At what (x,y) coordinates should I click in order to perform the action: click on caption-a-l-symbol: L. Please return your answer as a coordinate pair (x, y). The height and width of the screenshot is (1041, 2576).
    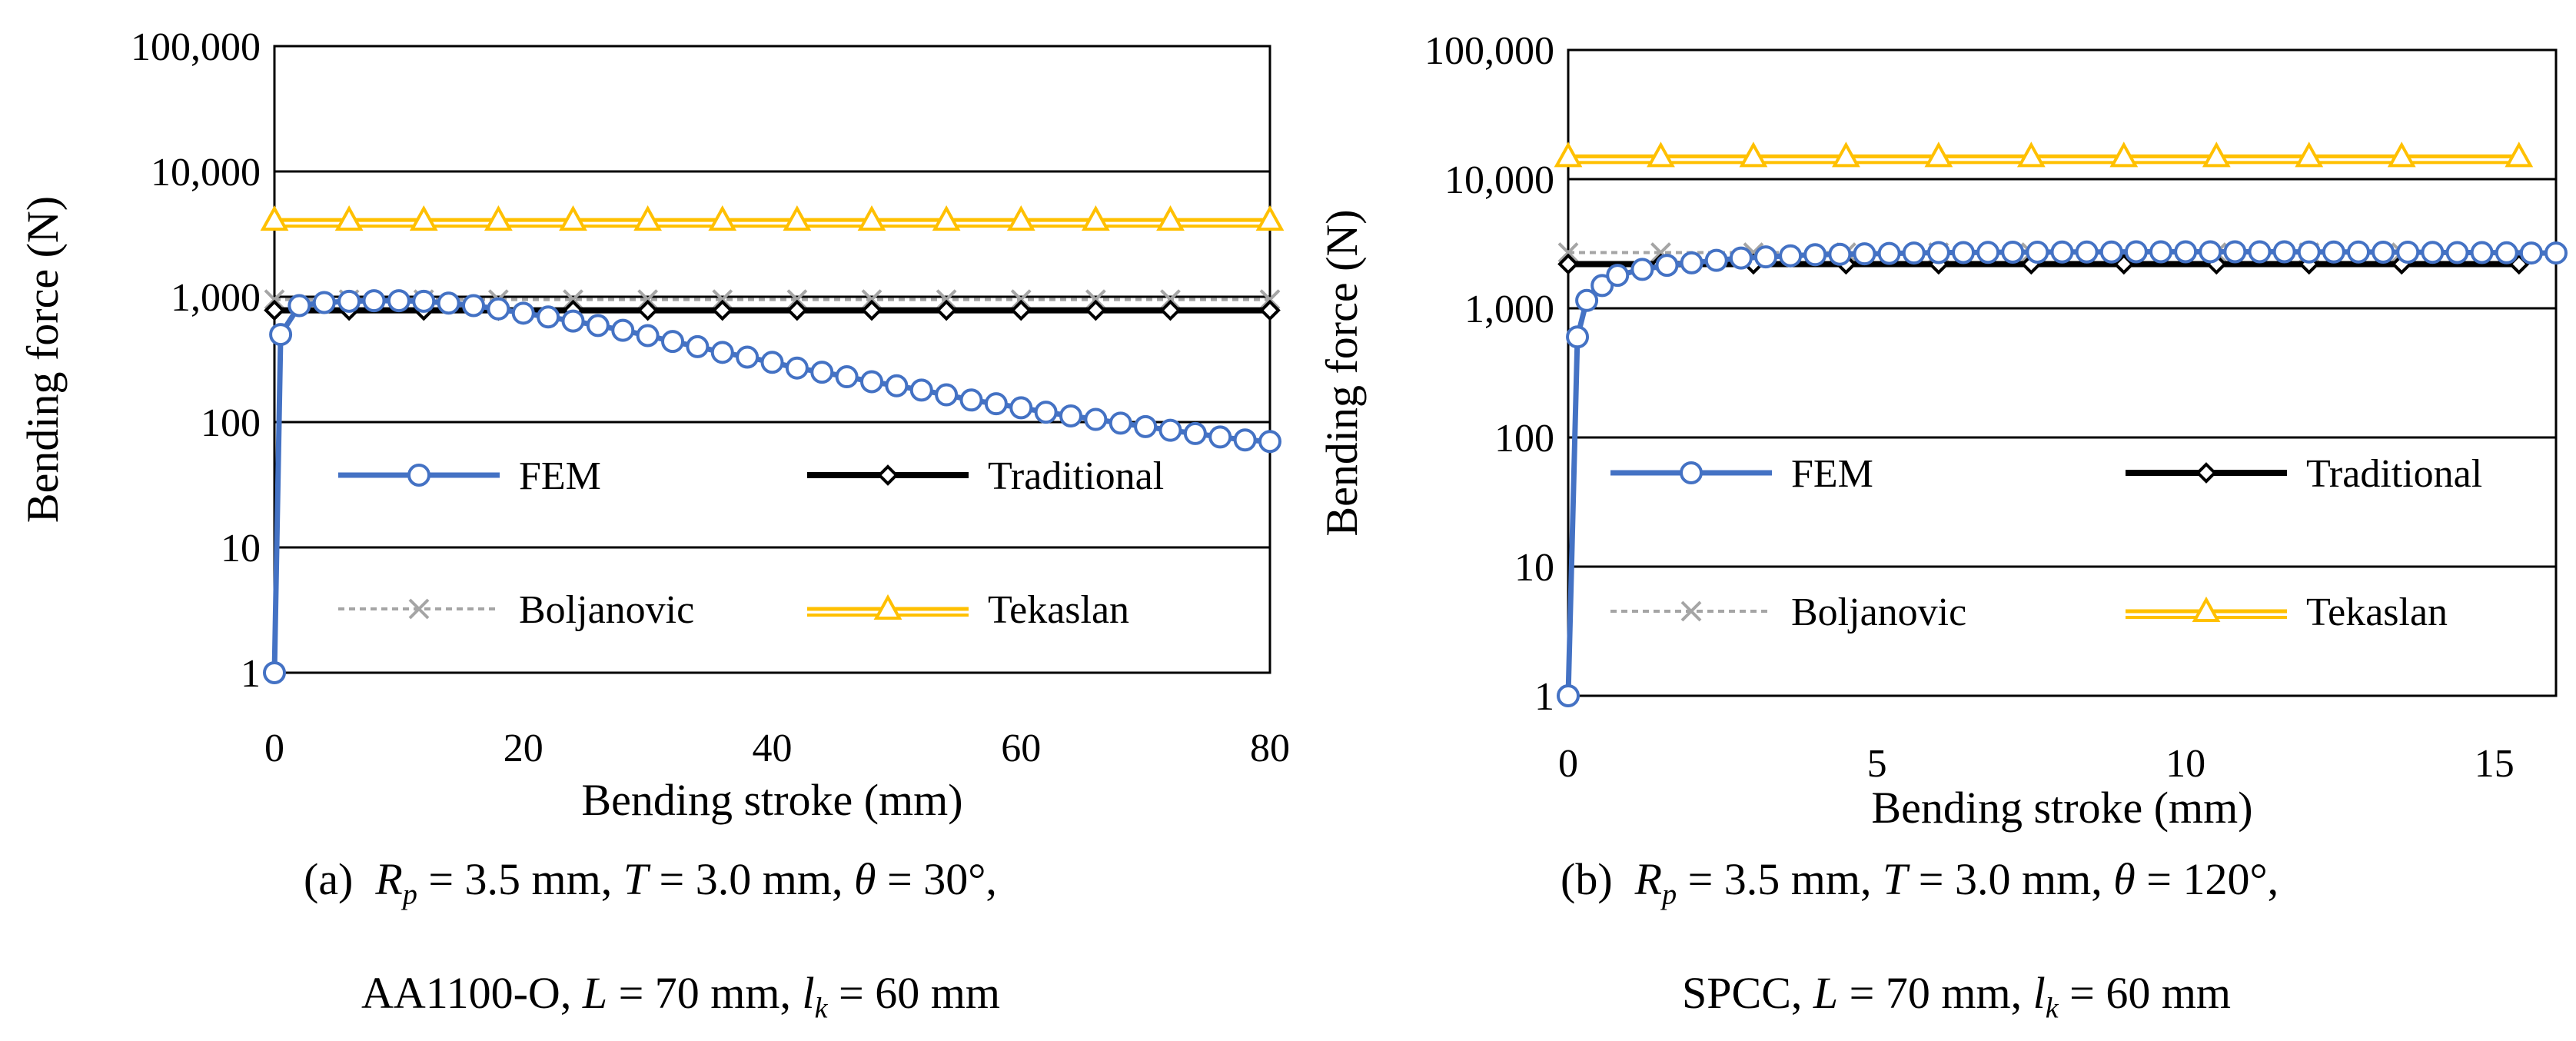
    Looking at the image, I should click on (595, 993).